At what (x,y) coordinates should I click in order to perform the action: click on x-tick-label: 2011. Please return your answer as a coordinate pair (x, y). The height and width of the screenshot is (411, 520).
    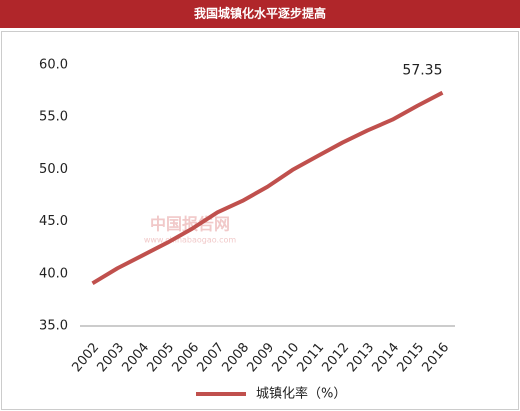
    Looking at the image, I should click on (310, 357).